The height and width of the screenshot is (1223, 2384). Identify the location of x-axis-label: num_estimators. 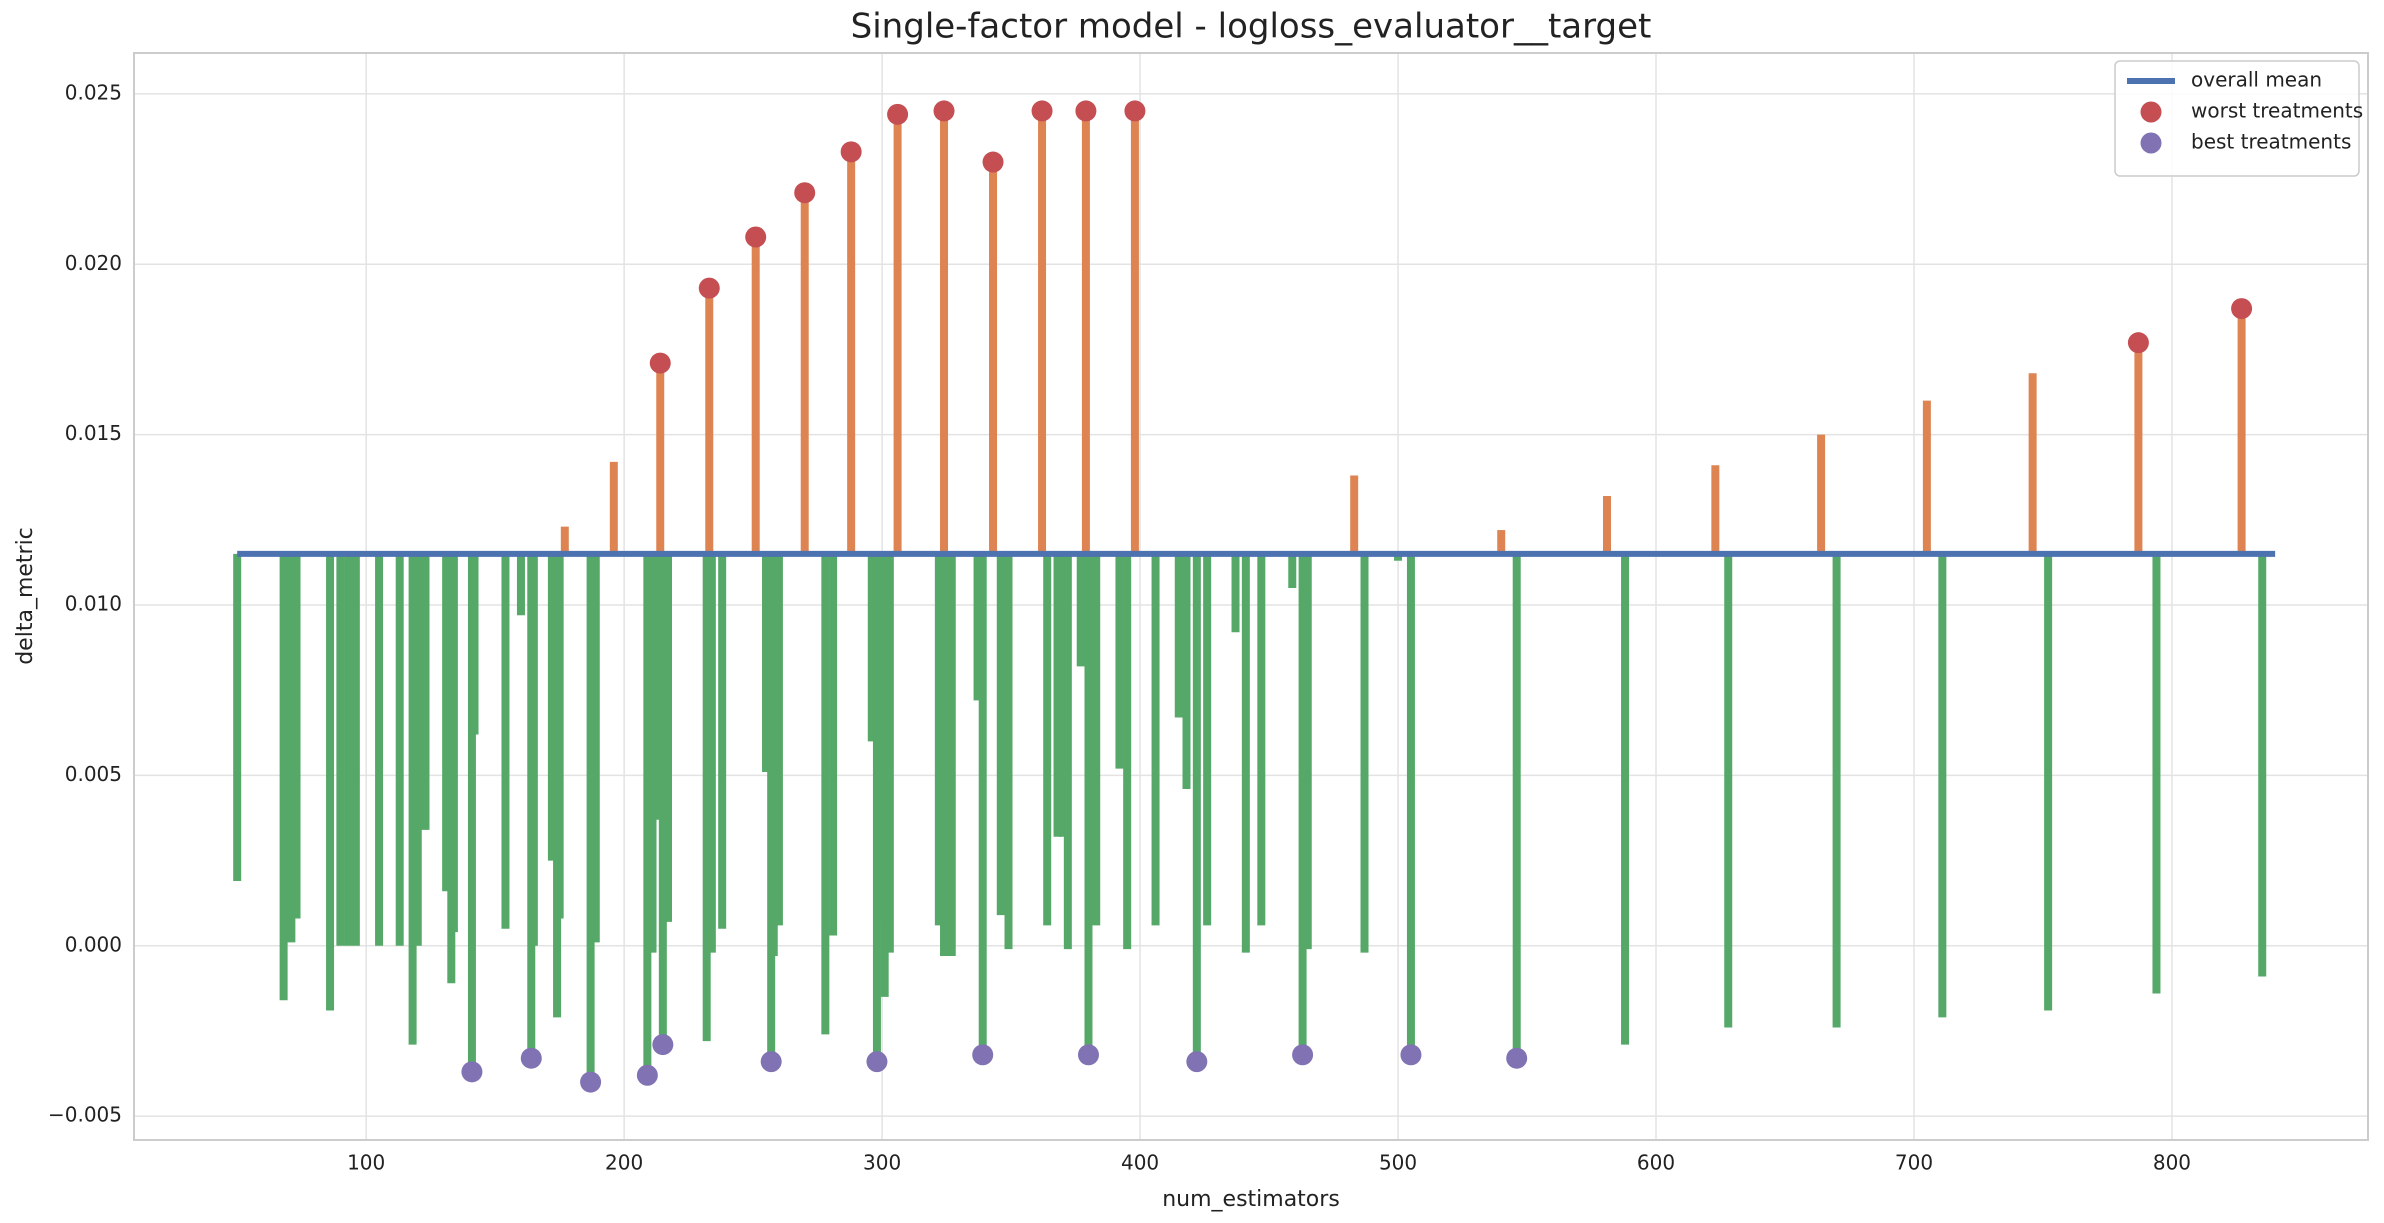
(1251, 1199).